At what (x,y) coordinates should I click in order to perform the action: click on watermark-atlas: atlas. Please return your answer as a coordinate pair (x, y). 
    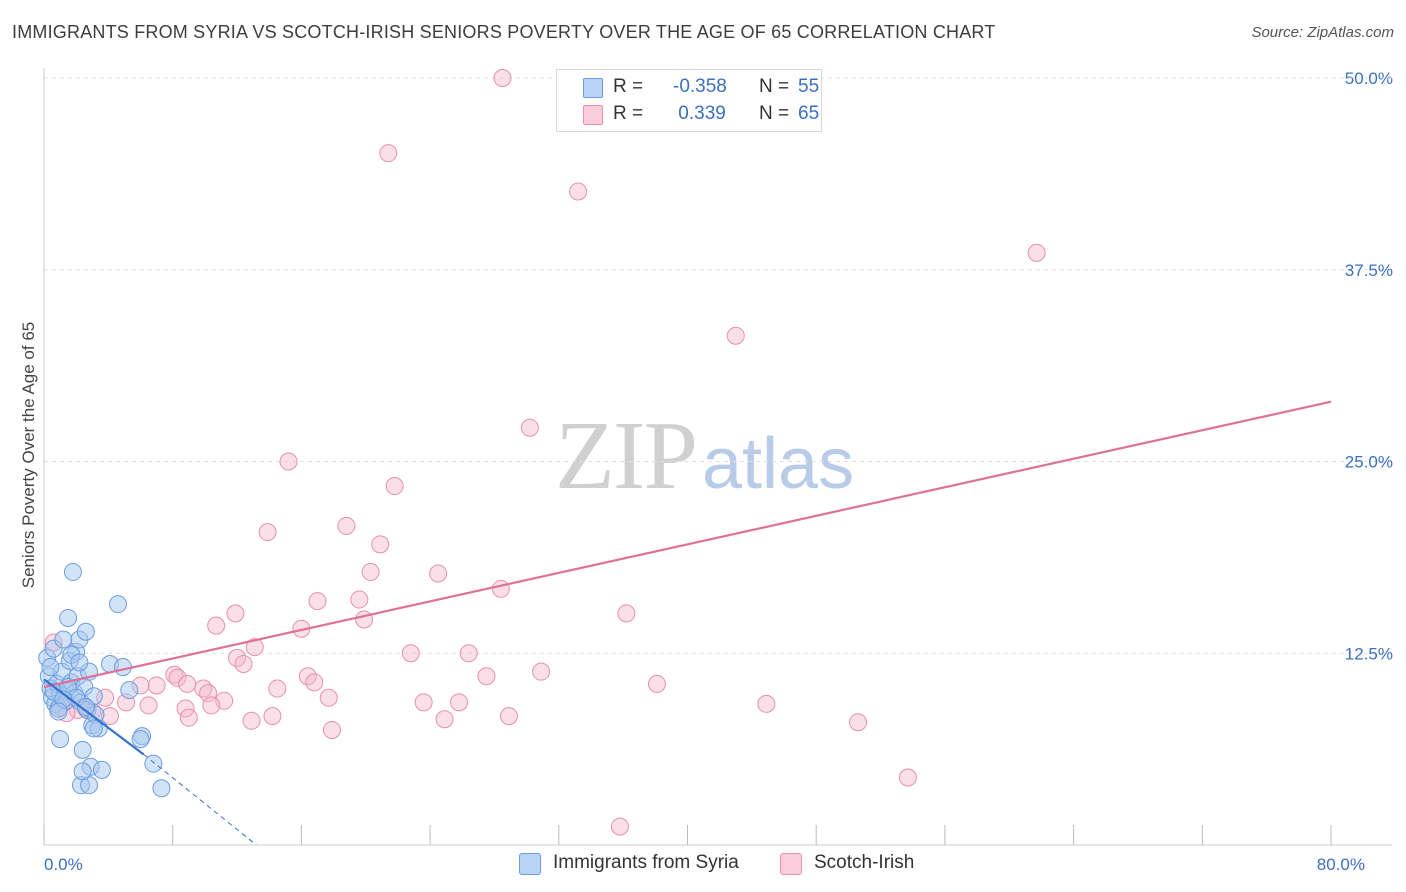
    Looking at the image, I should click on (778, 464).